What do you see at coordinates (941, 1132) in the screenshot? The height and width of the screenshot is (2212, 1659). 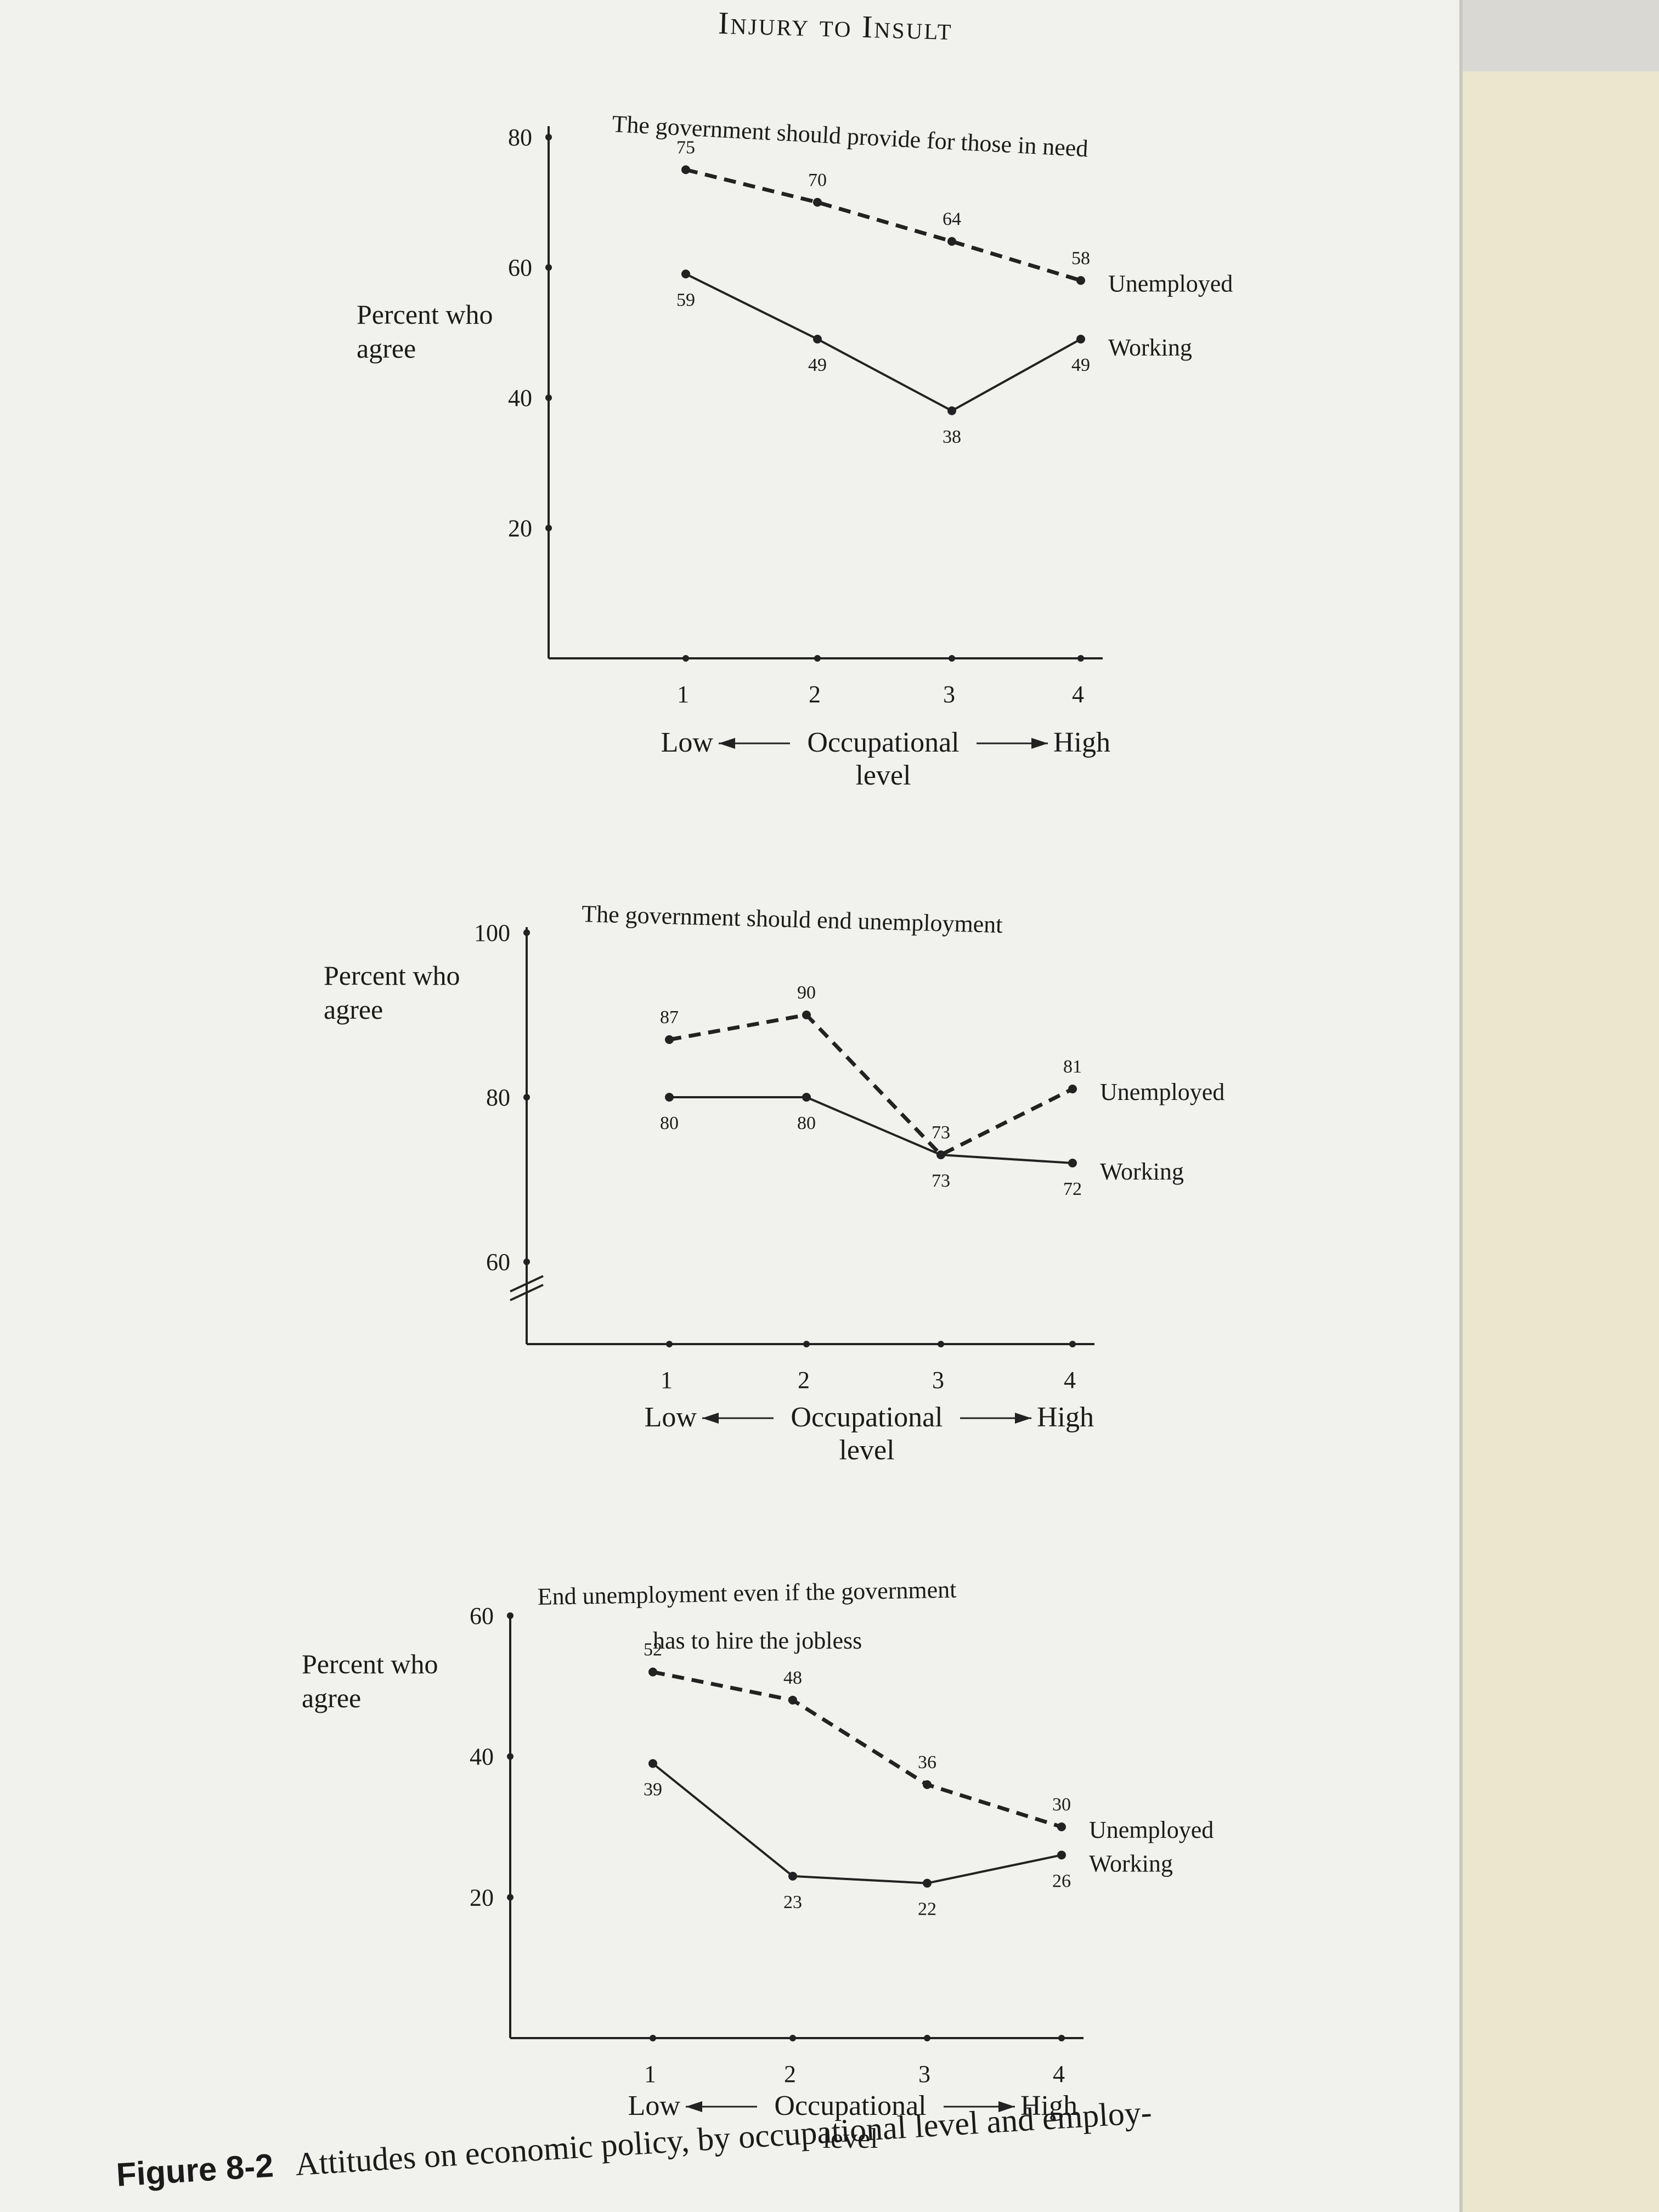 I see `data-label-unemployed: 73` at bounding box center [941, 1132].